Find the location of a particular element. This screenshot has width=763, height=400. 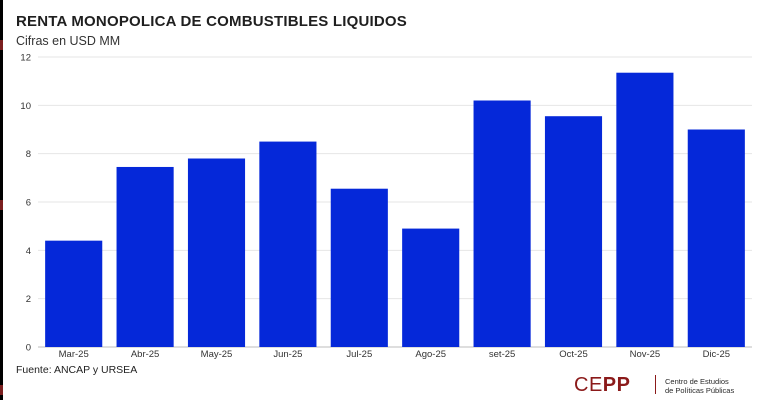

y-tick-label: 4 is located at coordinates (28, 251).